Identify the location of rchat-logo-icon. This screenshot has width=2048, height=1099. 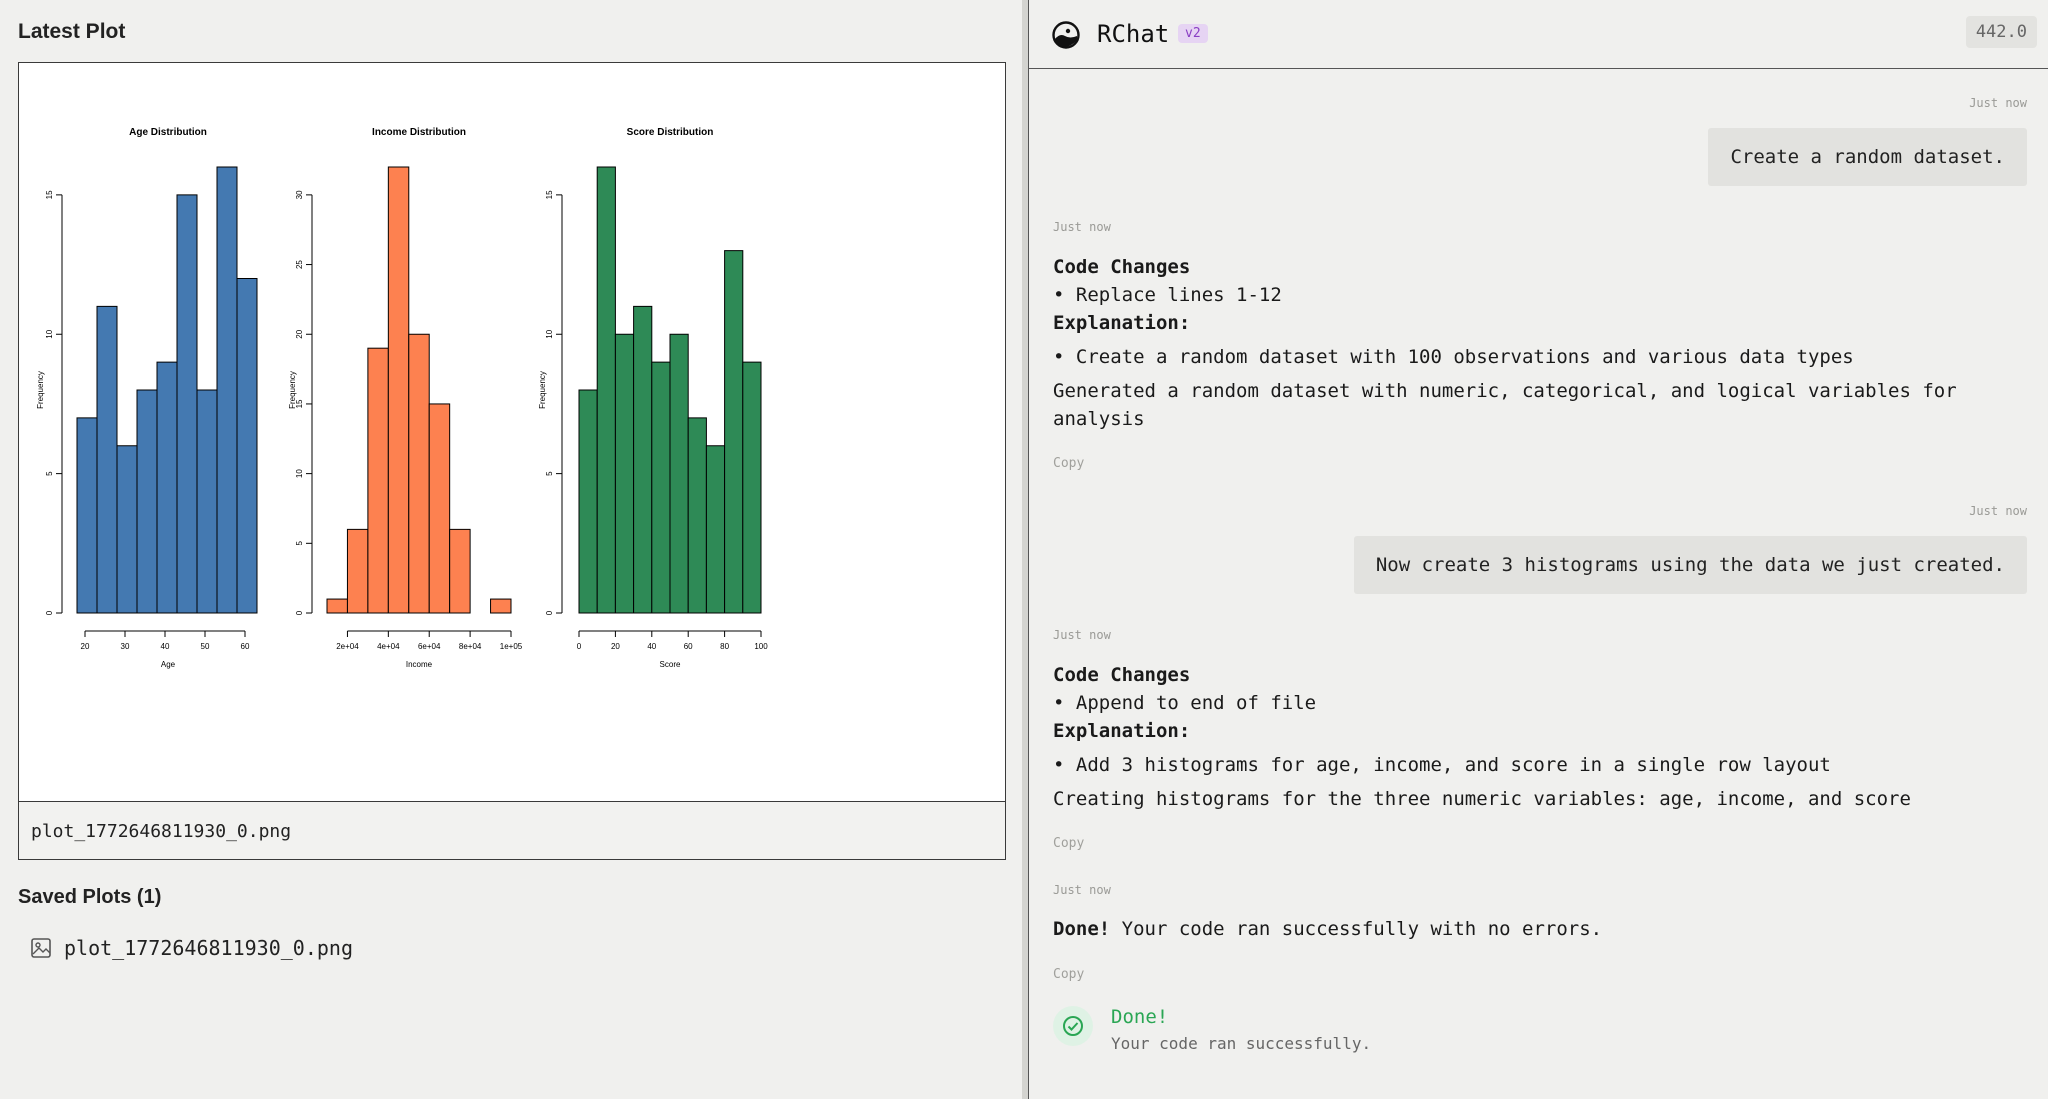
(1066, 35).